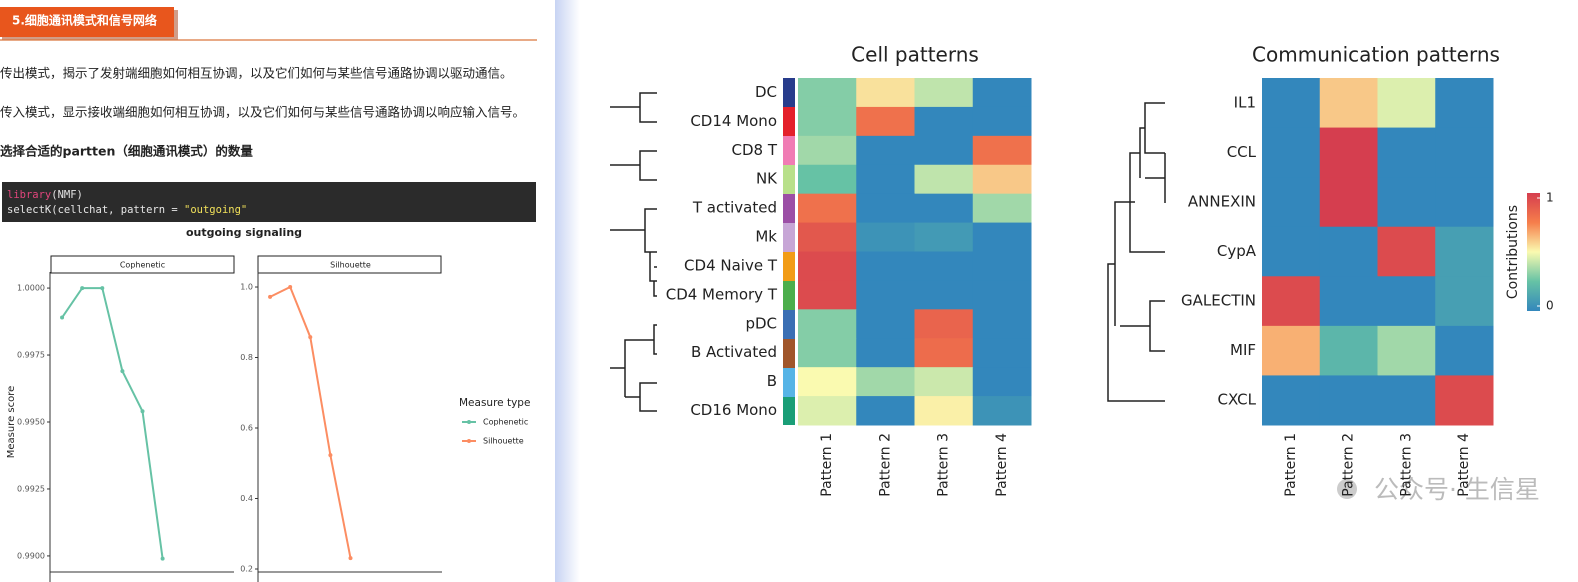  What do you see at coordinates (31, 288) in the screenshot?
I see `y-tick-label: 1.0000` at bounding box center [31, 288].